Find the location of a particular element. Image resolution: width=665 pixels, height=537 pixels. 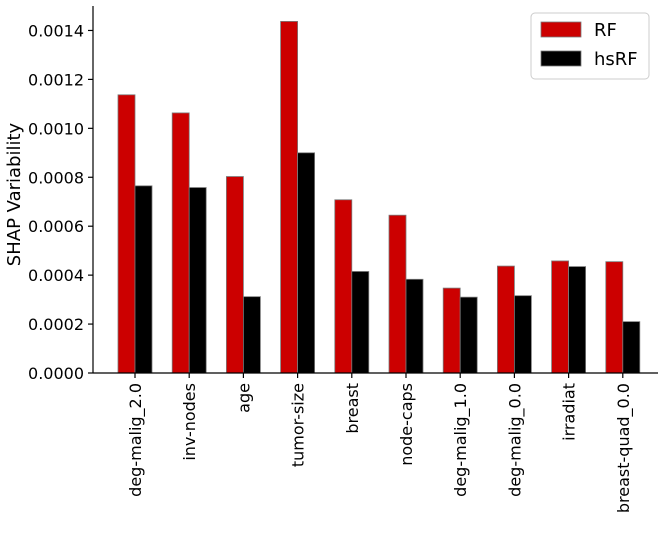

x-tick-label: deg-malig_0.0 is located at coordinates (515, 440).